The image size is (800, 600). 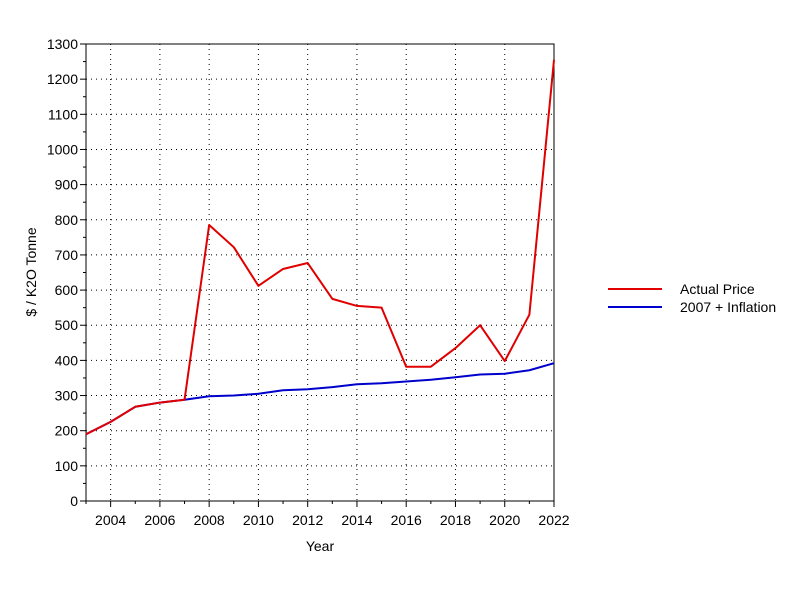 I want to click on x-tick-label: 2020, so click(x=504, y=520).